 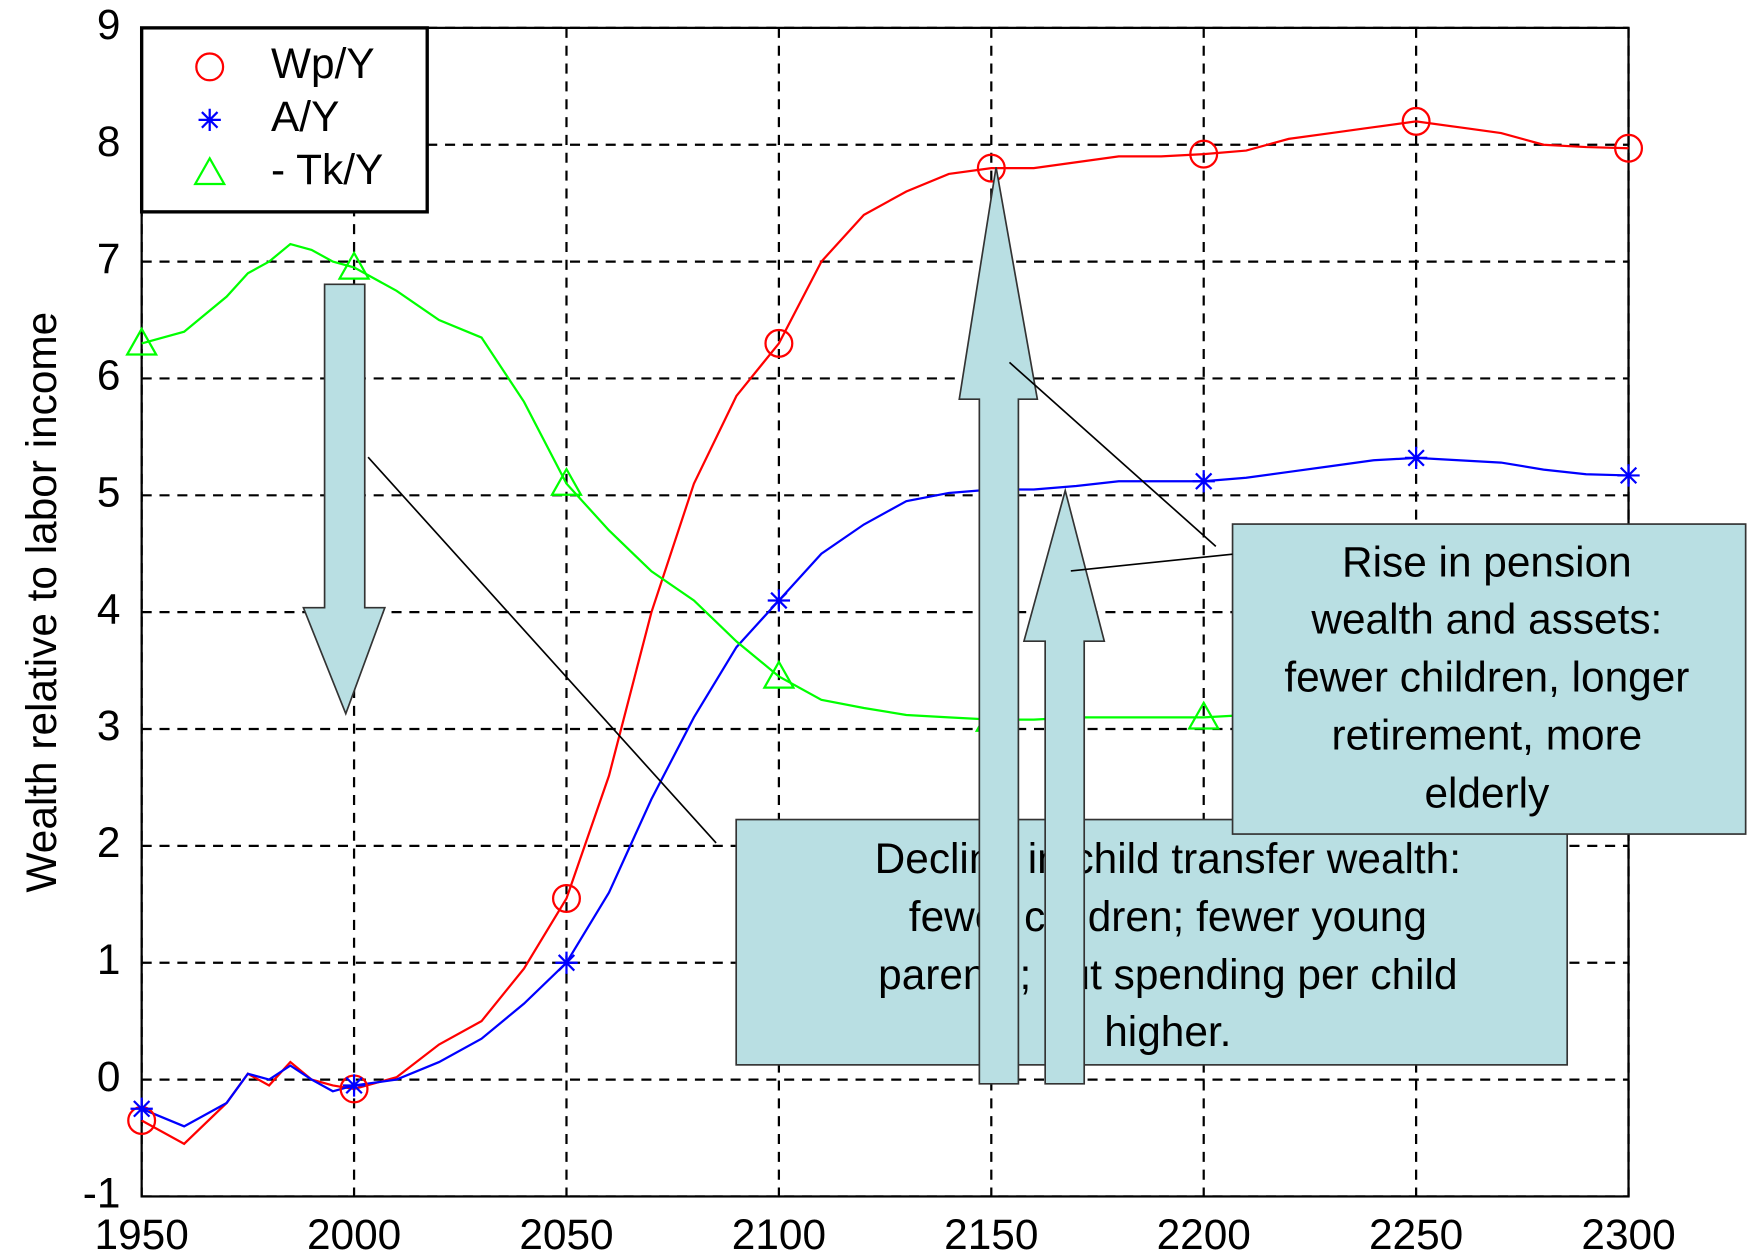 What do you see at coordinates (1167, 974) in the screenshot?
I see `annotation-text: parents; but spending per child` at bounding box center [1167, 974].